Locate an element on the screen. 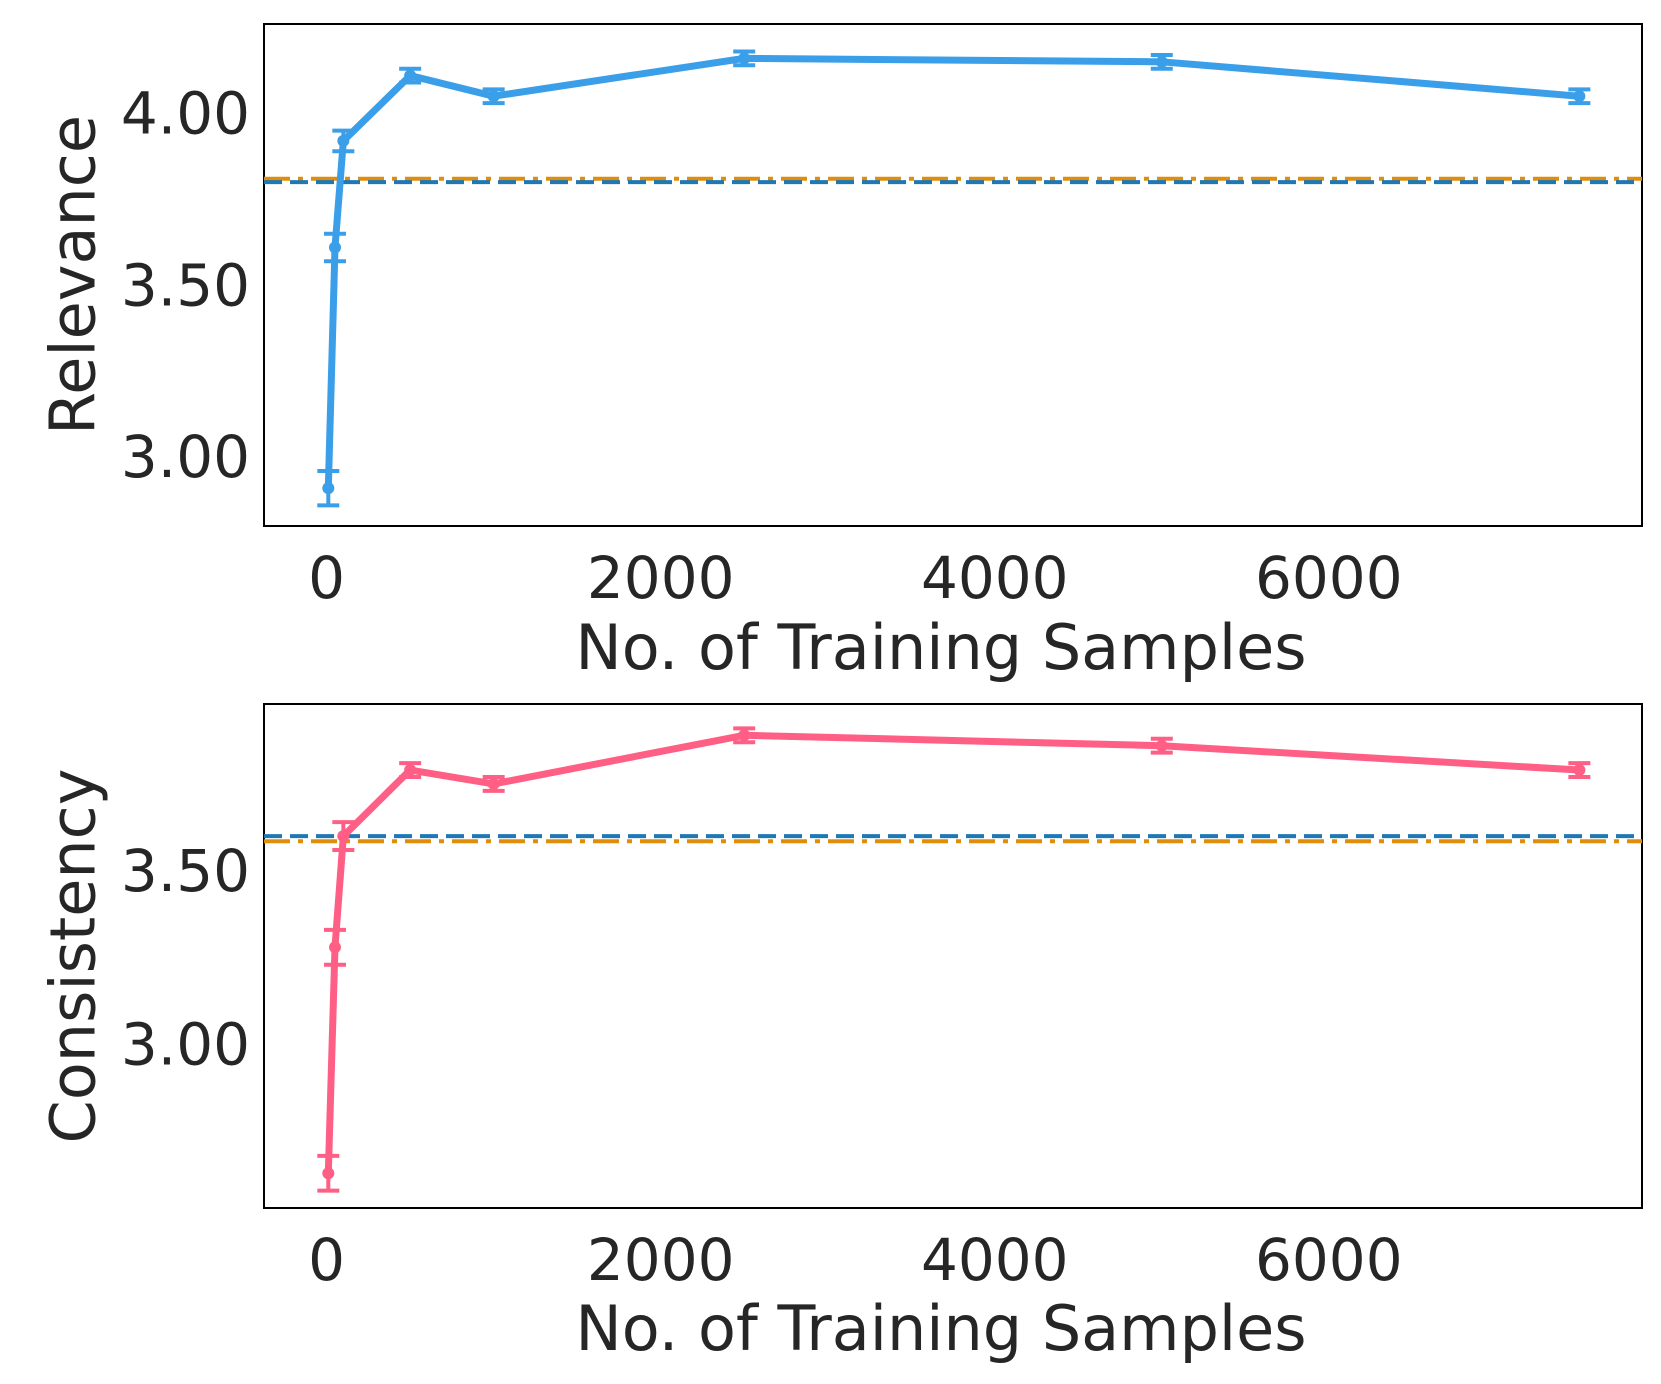 This screenshot has height=1384, width=1661. y-axis-label: Consistency is located at coordinates (73, 956).